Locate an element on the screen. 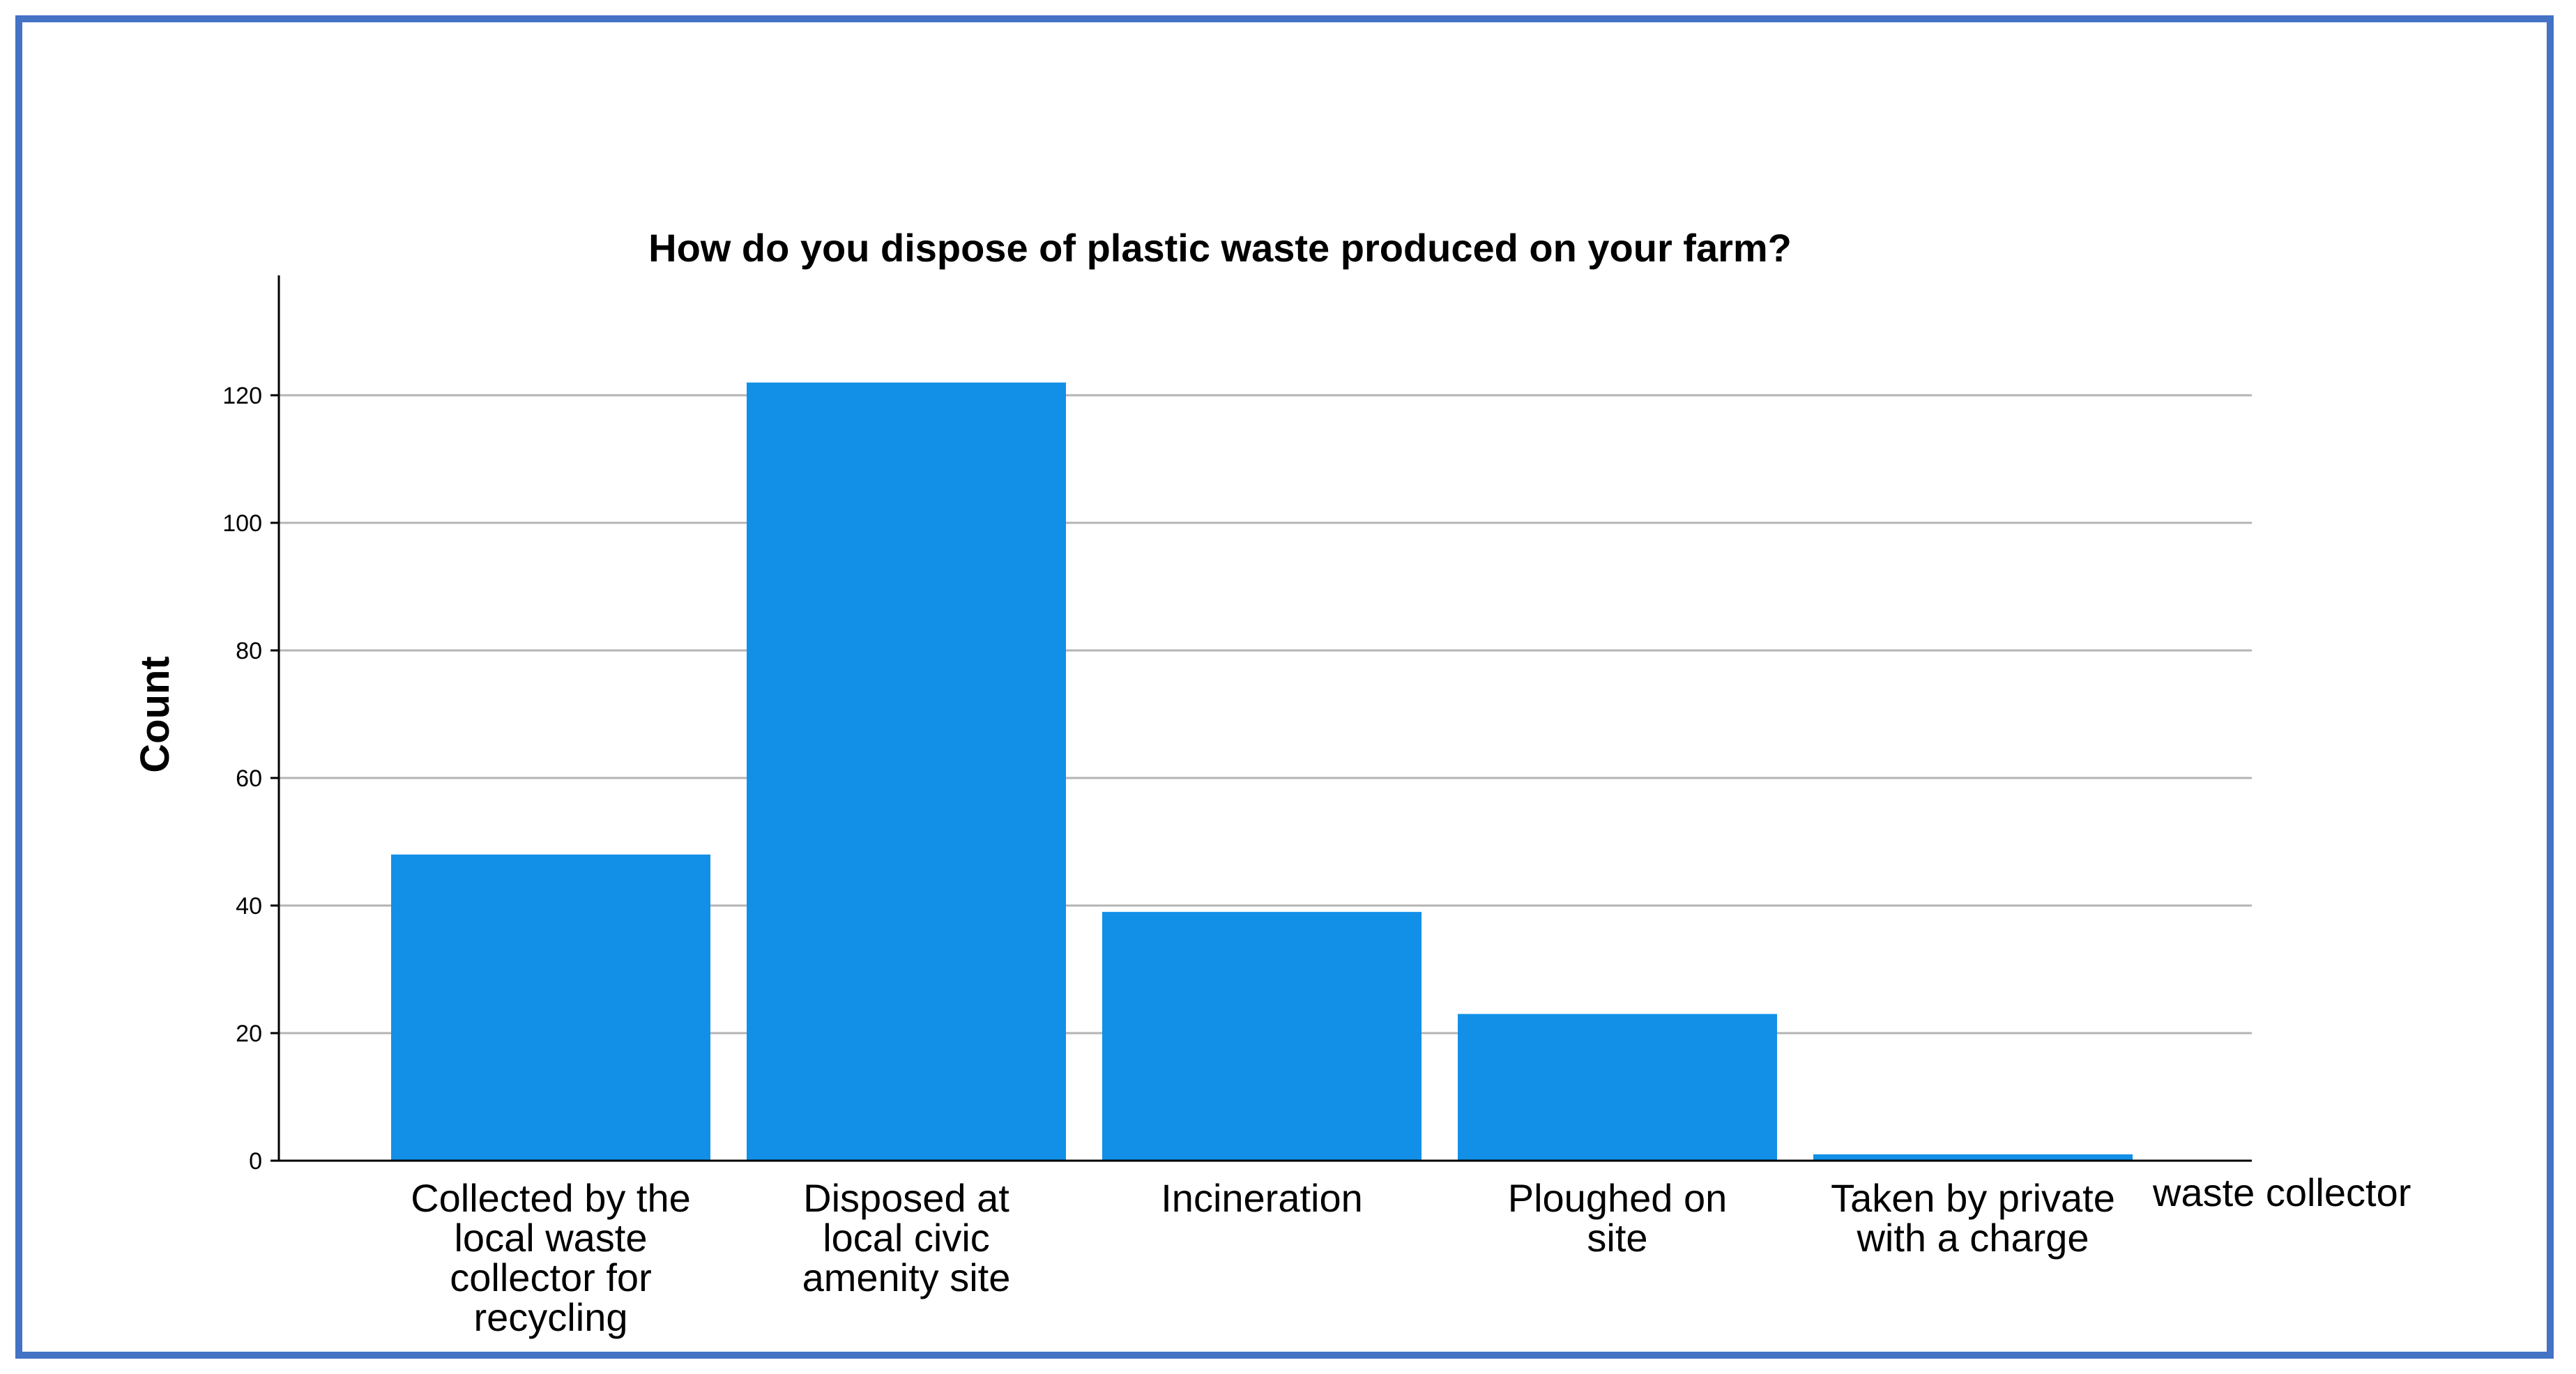 The height and width of the screenshot is (1374, 2576). category-label-overflow: waste collector is located at coordinates (2281, 1192).